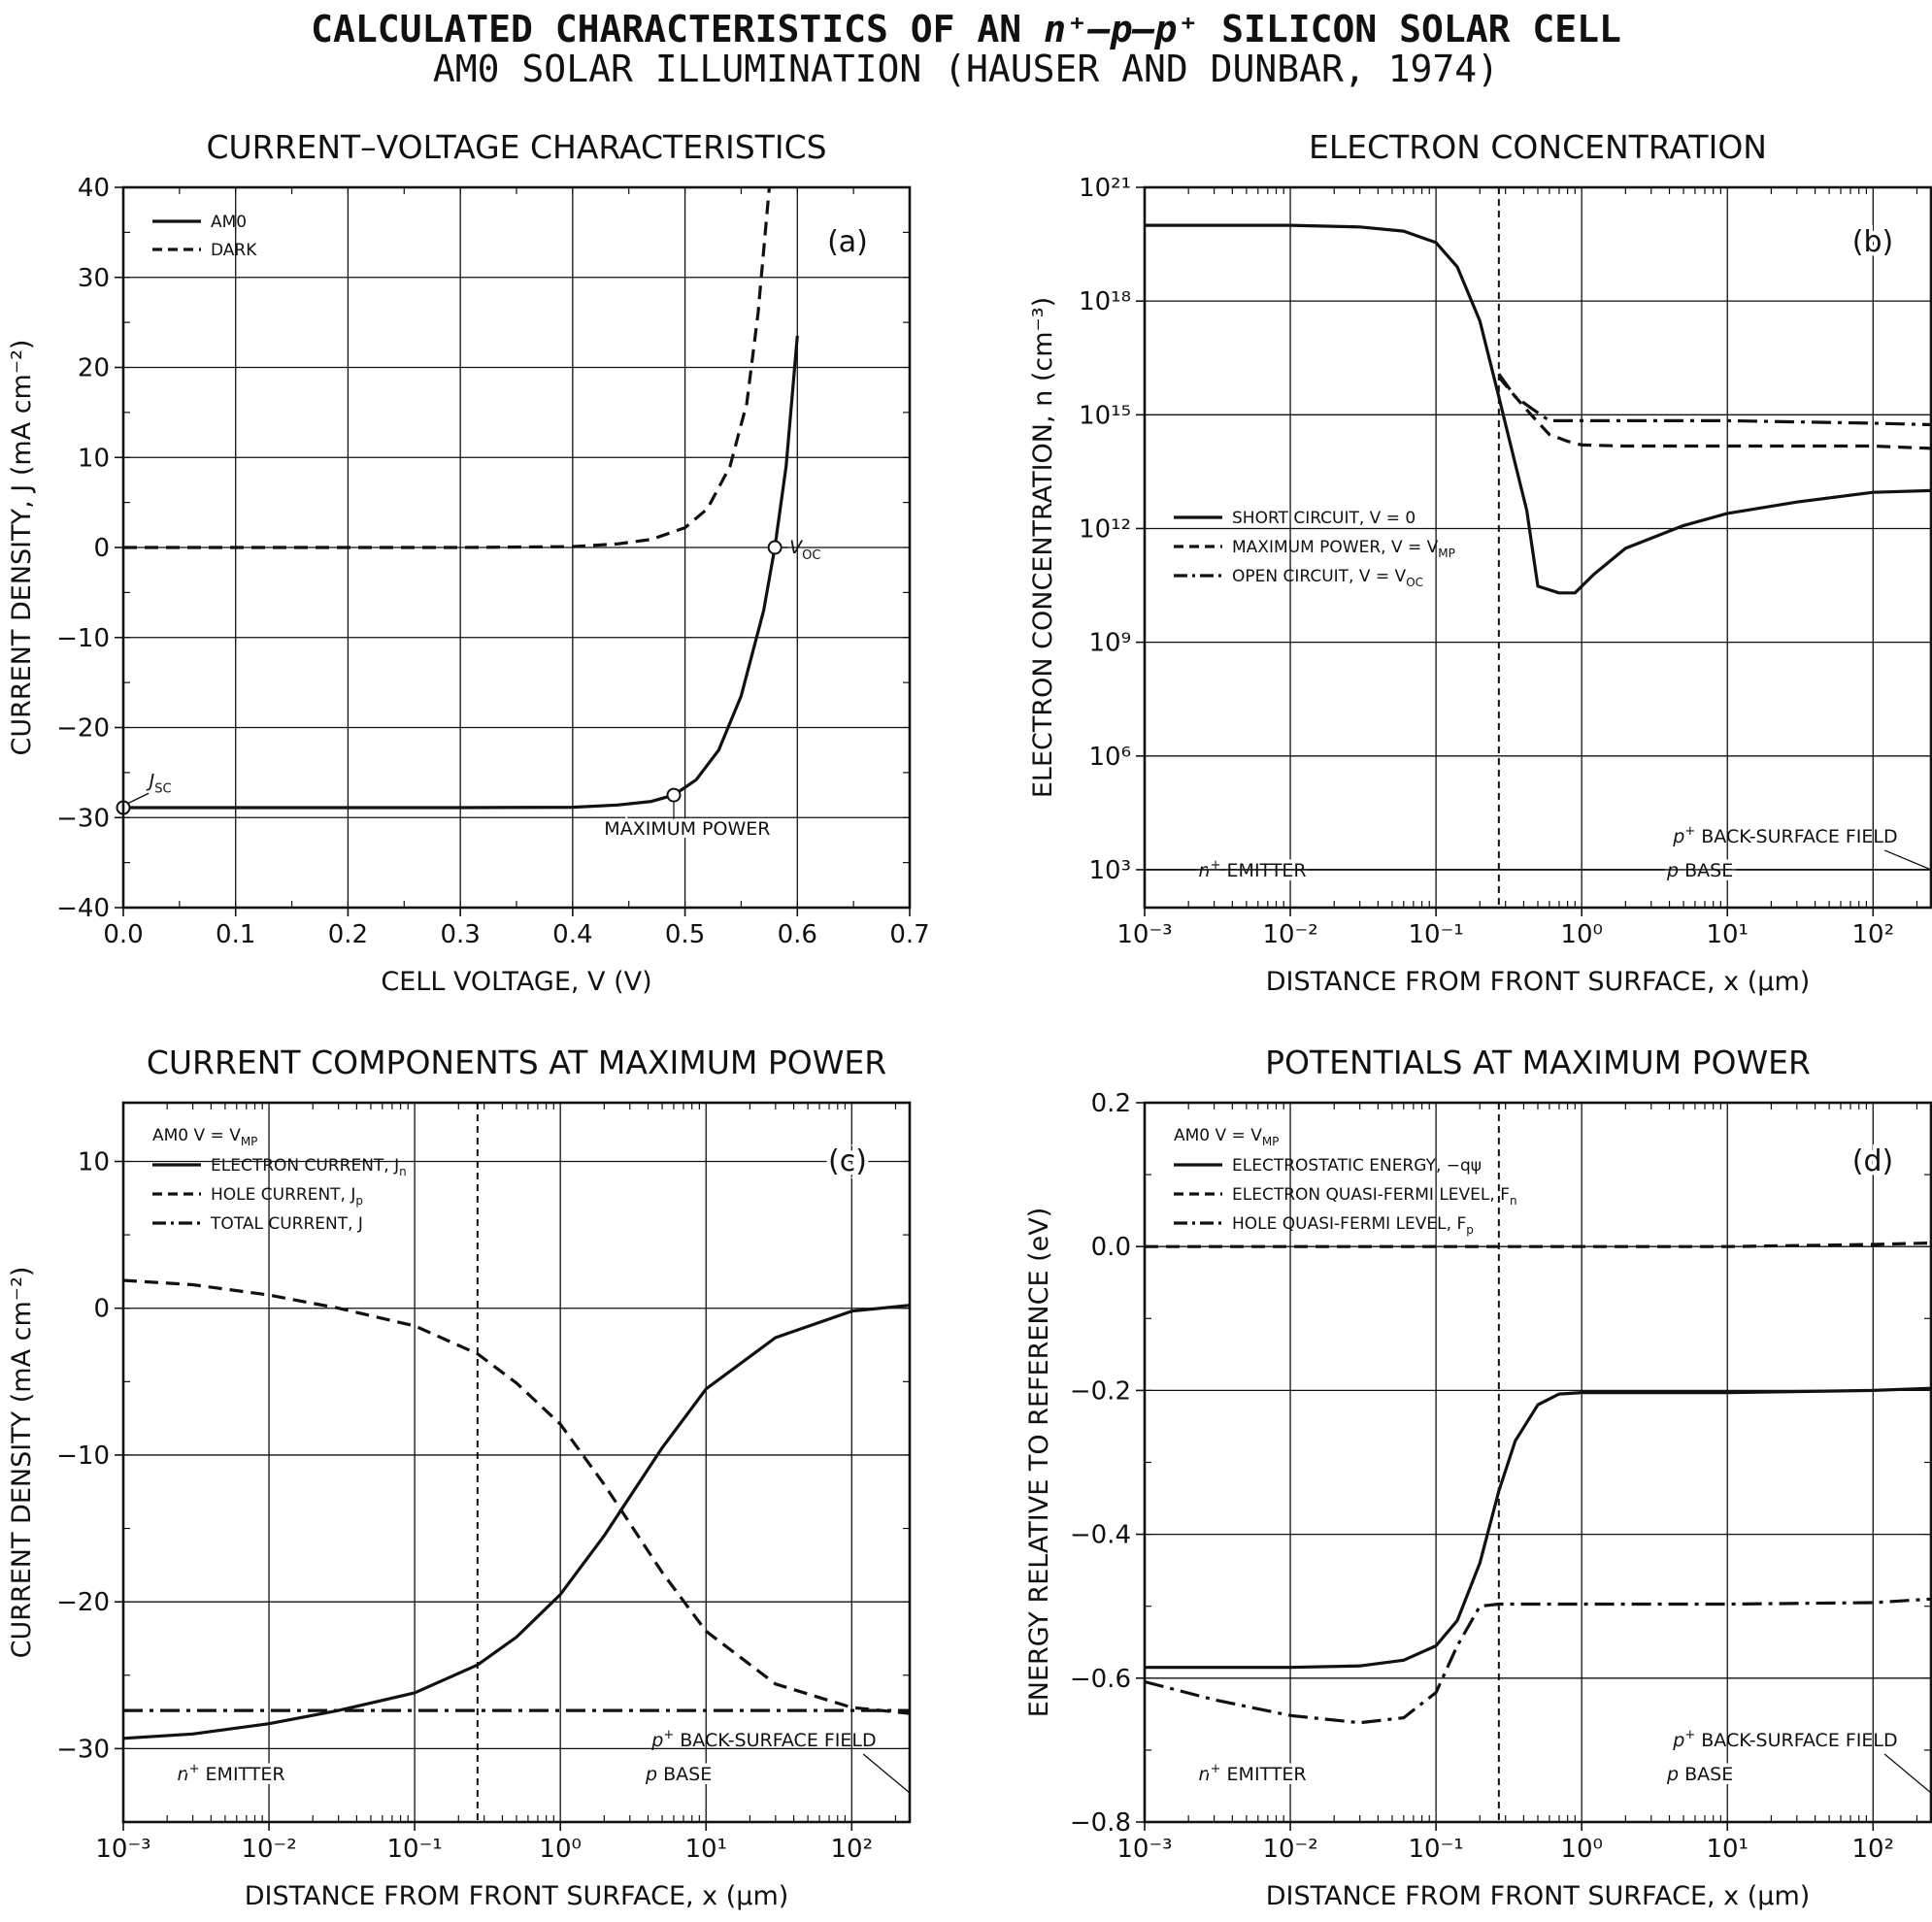 Image resolution: width=1932 pixels, height=1922 pixels. I want to click on base-text: BASE, so click(684, 1775).